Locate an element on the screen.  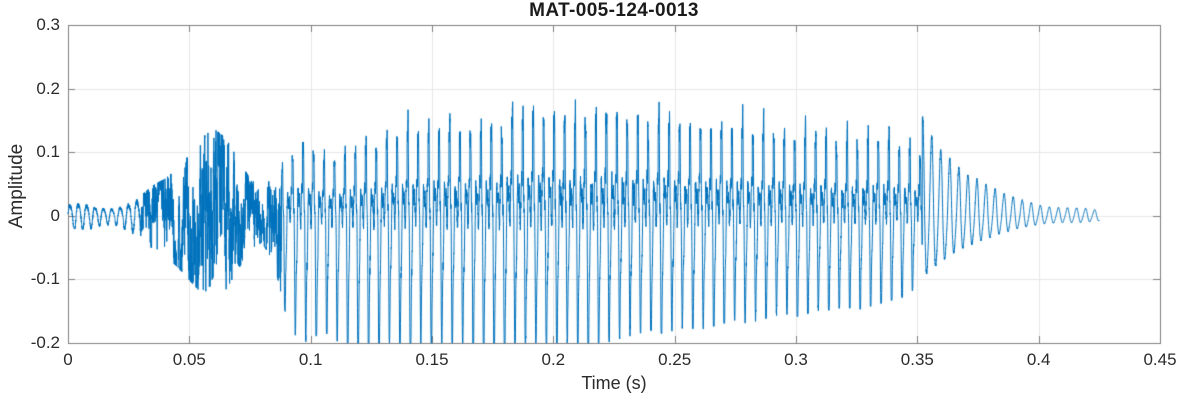
y-tick-label: 0.3 is located at coordinates (48, 24).